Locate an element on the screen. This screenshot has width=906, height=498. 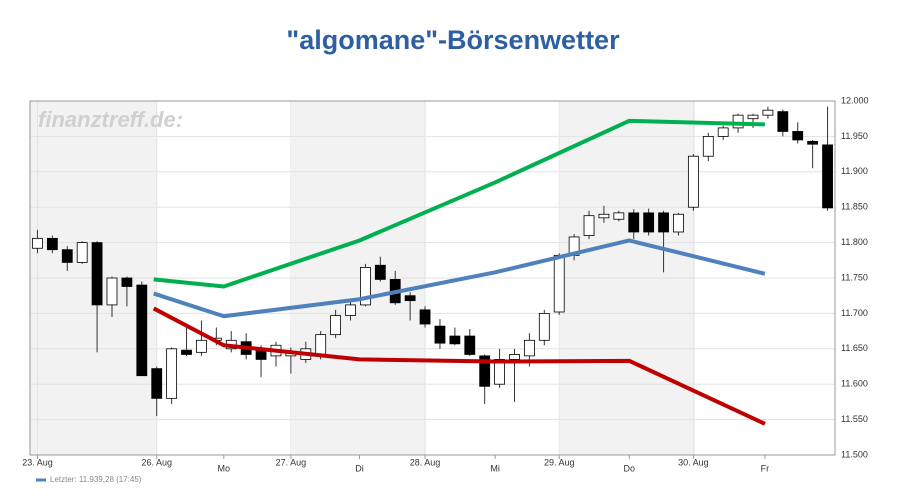
x-tick-label: Do is located at coordinates (630, 468).